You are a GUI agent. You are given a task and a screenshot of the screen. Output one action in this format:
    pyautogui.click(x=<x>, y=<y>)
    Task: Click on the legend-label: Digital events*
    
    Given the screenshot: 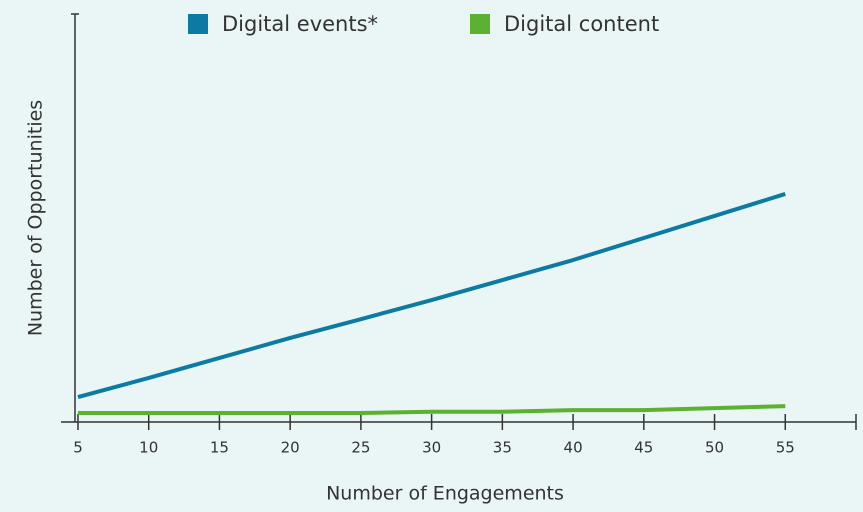 What is the action you would take?
    pyautogui.click(x=300, y=24)
    